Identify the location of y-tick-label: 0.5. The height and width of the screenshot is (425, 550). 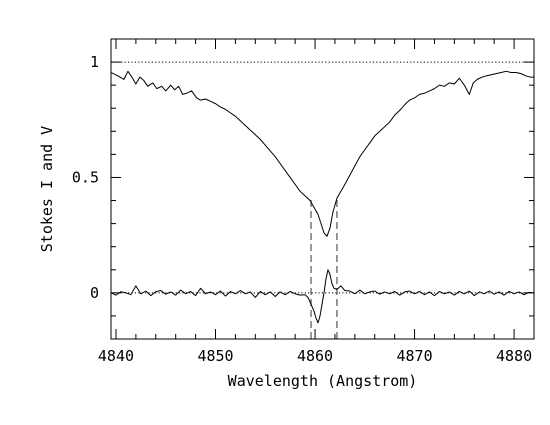
(85, 177).